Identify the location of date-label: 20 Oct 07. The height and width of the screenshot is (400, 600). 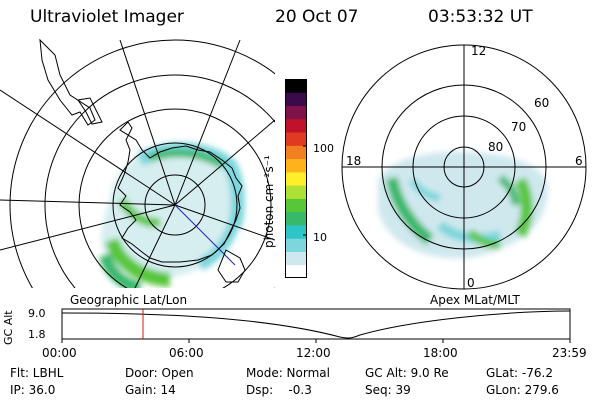
(317, 17).